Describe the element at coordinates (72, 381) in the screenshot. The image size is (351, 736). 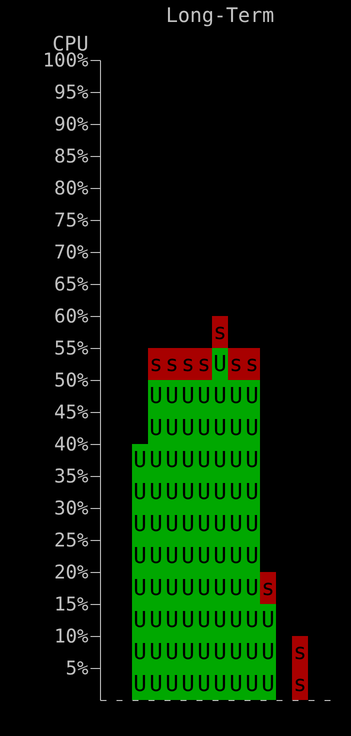
I see `y-tick-label: 50%` at that location.